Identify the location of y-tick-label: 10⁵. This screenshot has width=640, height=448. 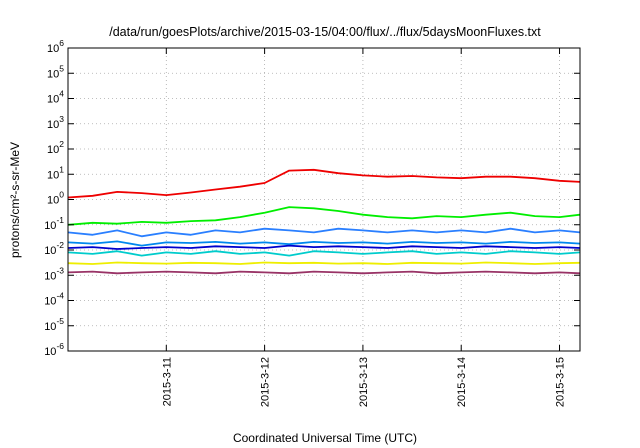
(55, 71).